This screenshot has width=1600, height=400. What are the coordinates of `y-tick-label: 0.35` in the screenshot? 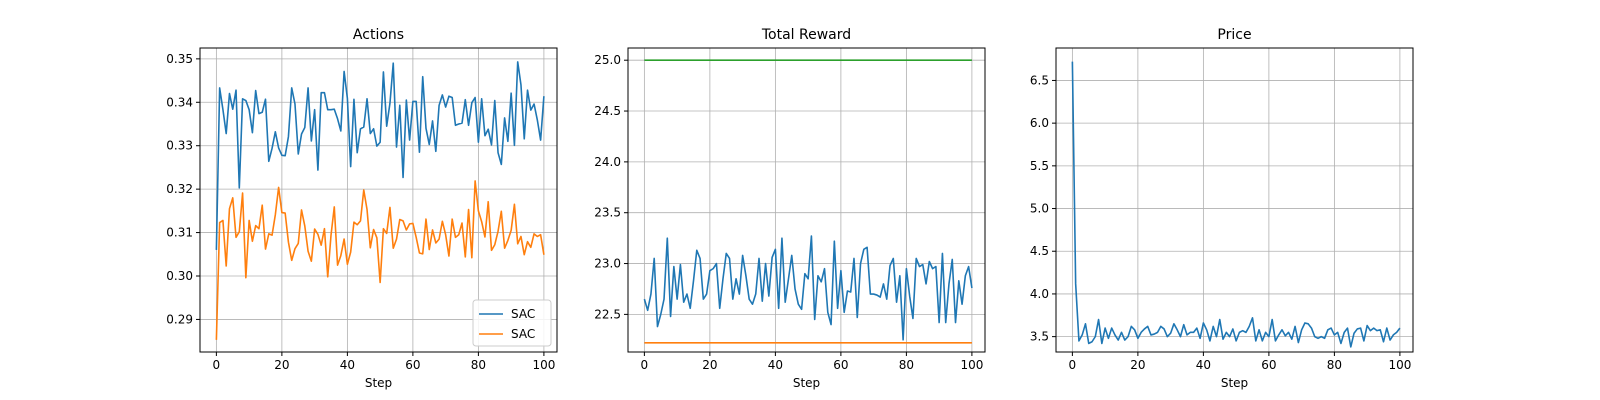 It's located at (179, 59).